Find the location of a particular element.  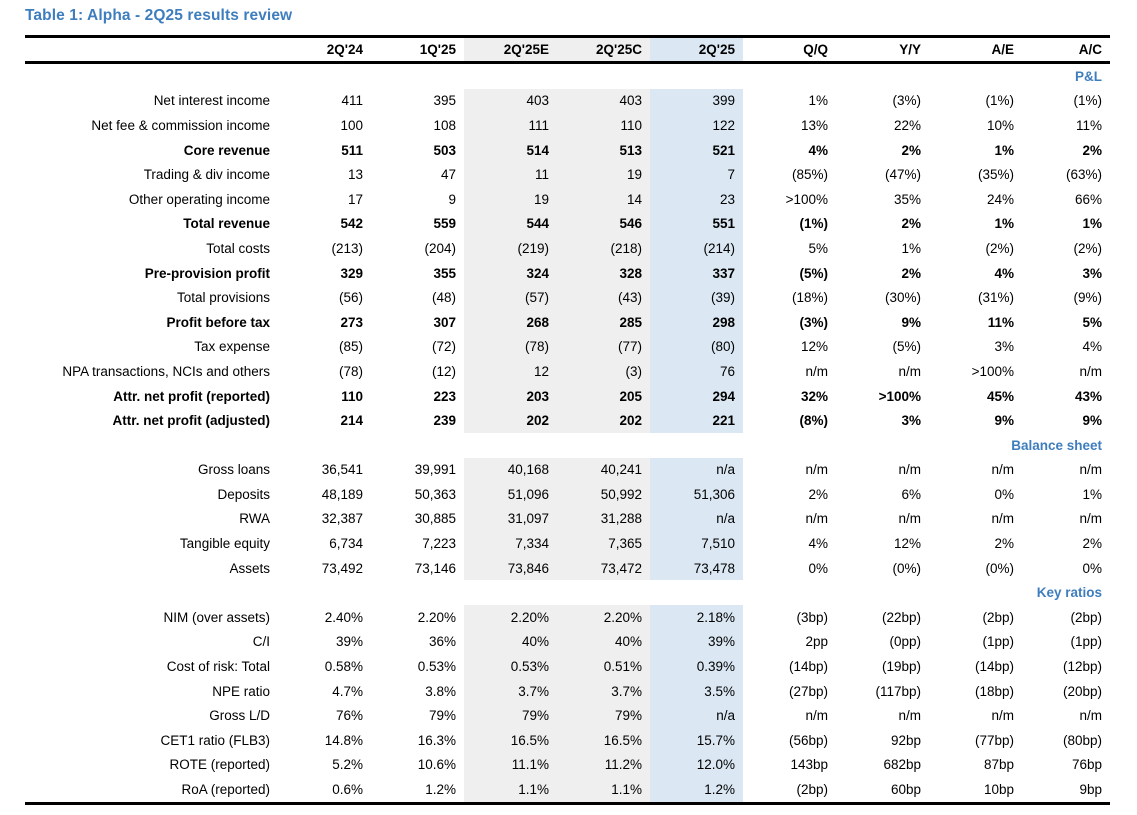

section-header: P&L is located at coordinates (1088, 76).